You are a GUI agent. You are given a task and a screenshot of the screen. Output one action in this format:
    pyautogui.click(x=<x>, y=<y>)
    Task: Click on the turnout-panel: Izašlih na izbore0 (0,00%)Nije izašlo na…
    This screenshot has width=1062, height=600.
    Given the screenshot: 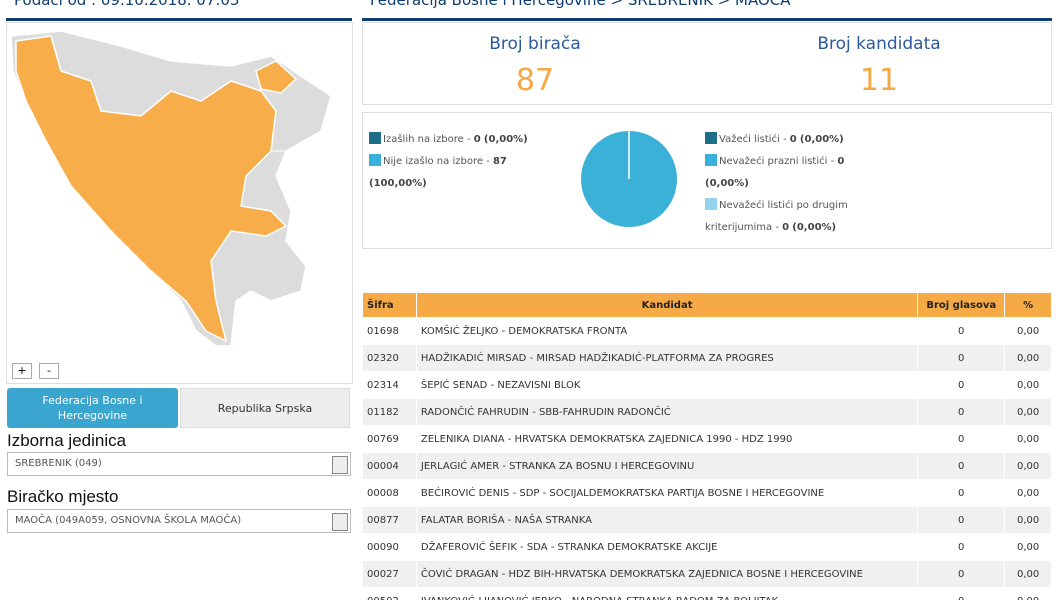 What is the action you would take?
    pyautogui.click(x=707, y=180)
    